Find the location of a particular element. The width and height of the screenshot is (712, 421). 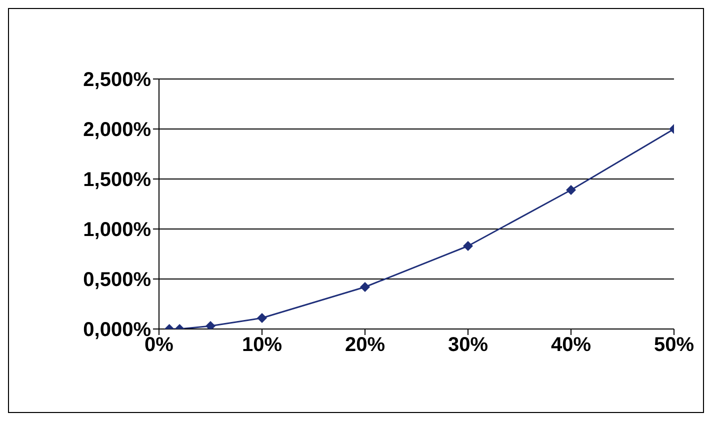

x-tick-label: 30% is located at coordinates (468, 345).